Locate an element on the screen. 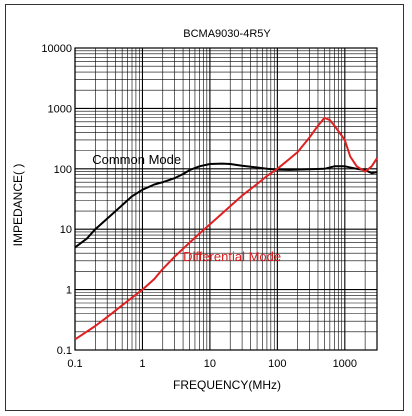 The height and width of the screenshot is (416, 412). x-tick-label: 10 is located at coordinates (210, 364).